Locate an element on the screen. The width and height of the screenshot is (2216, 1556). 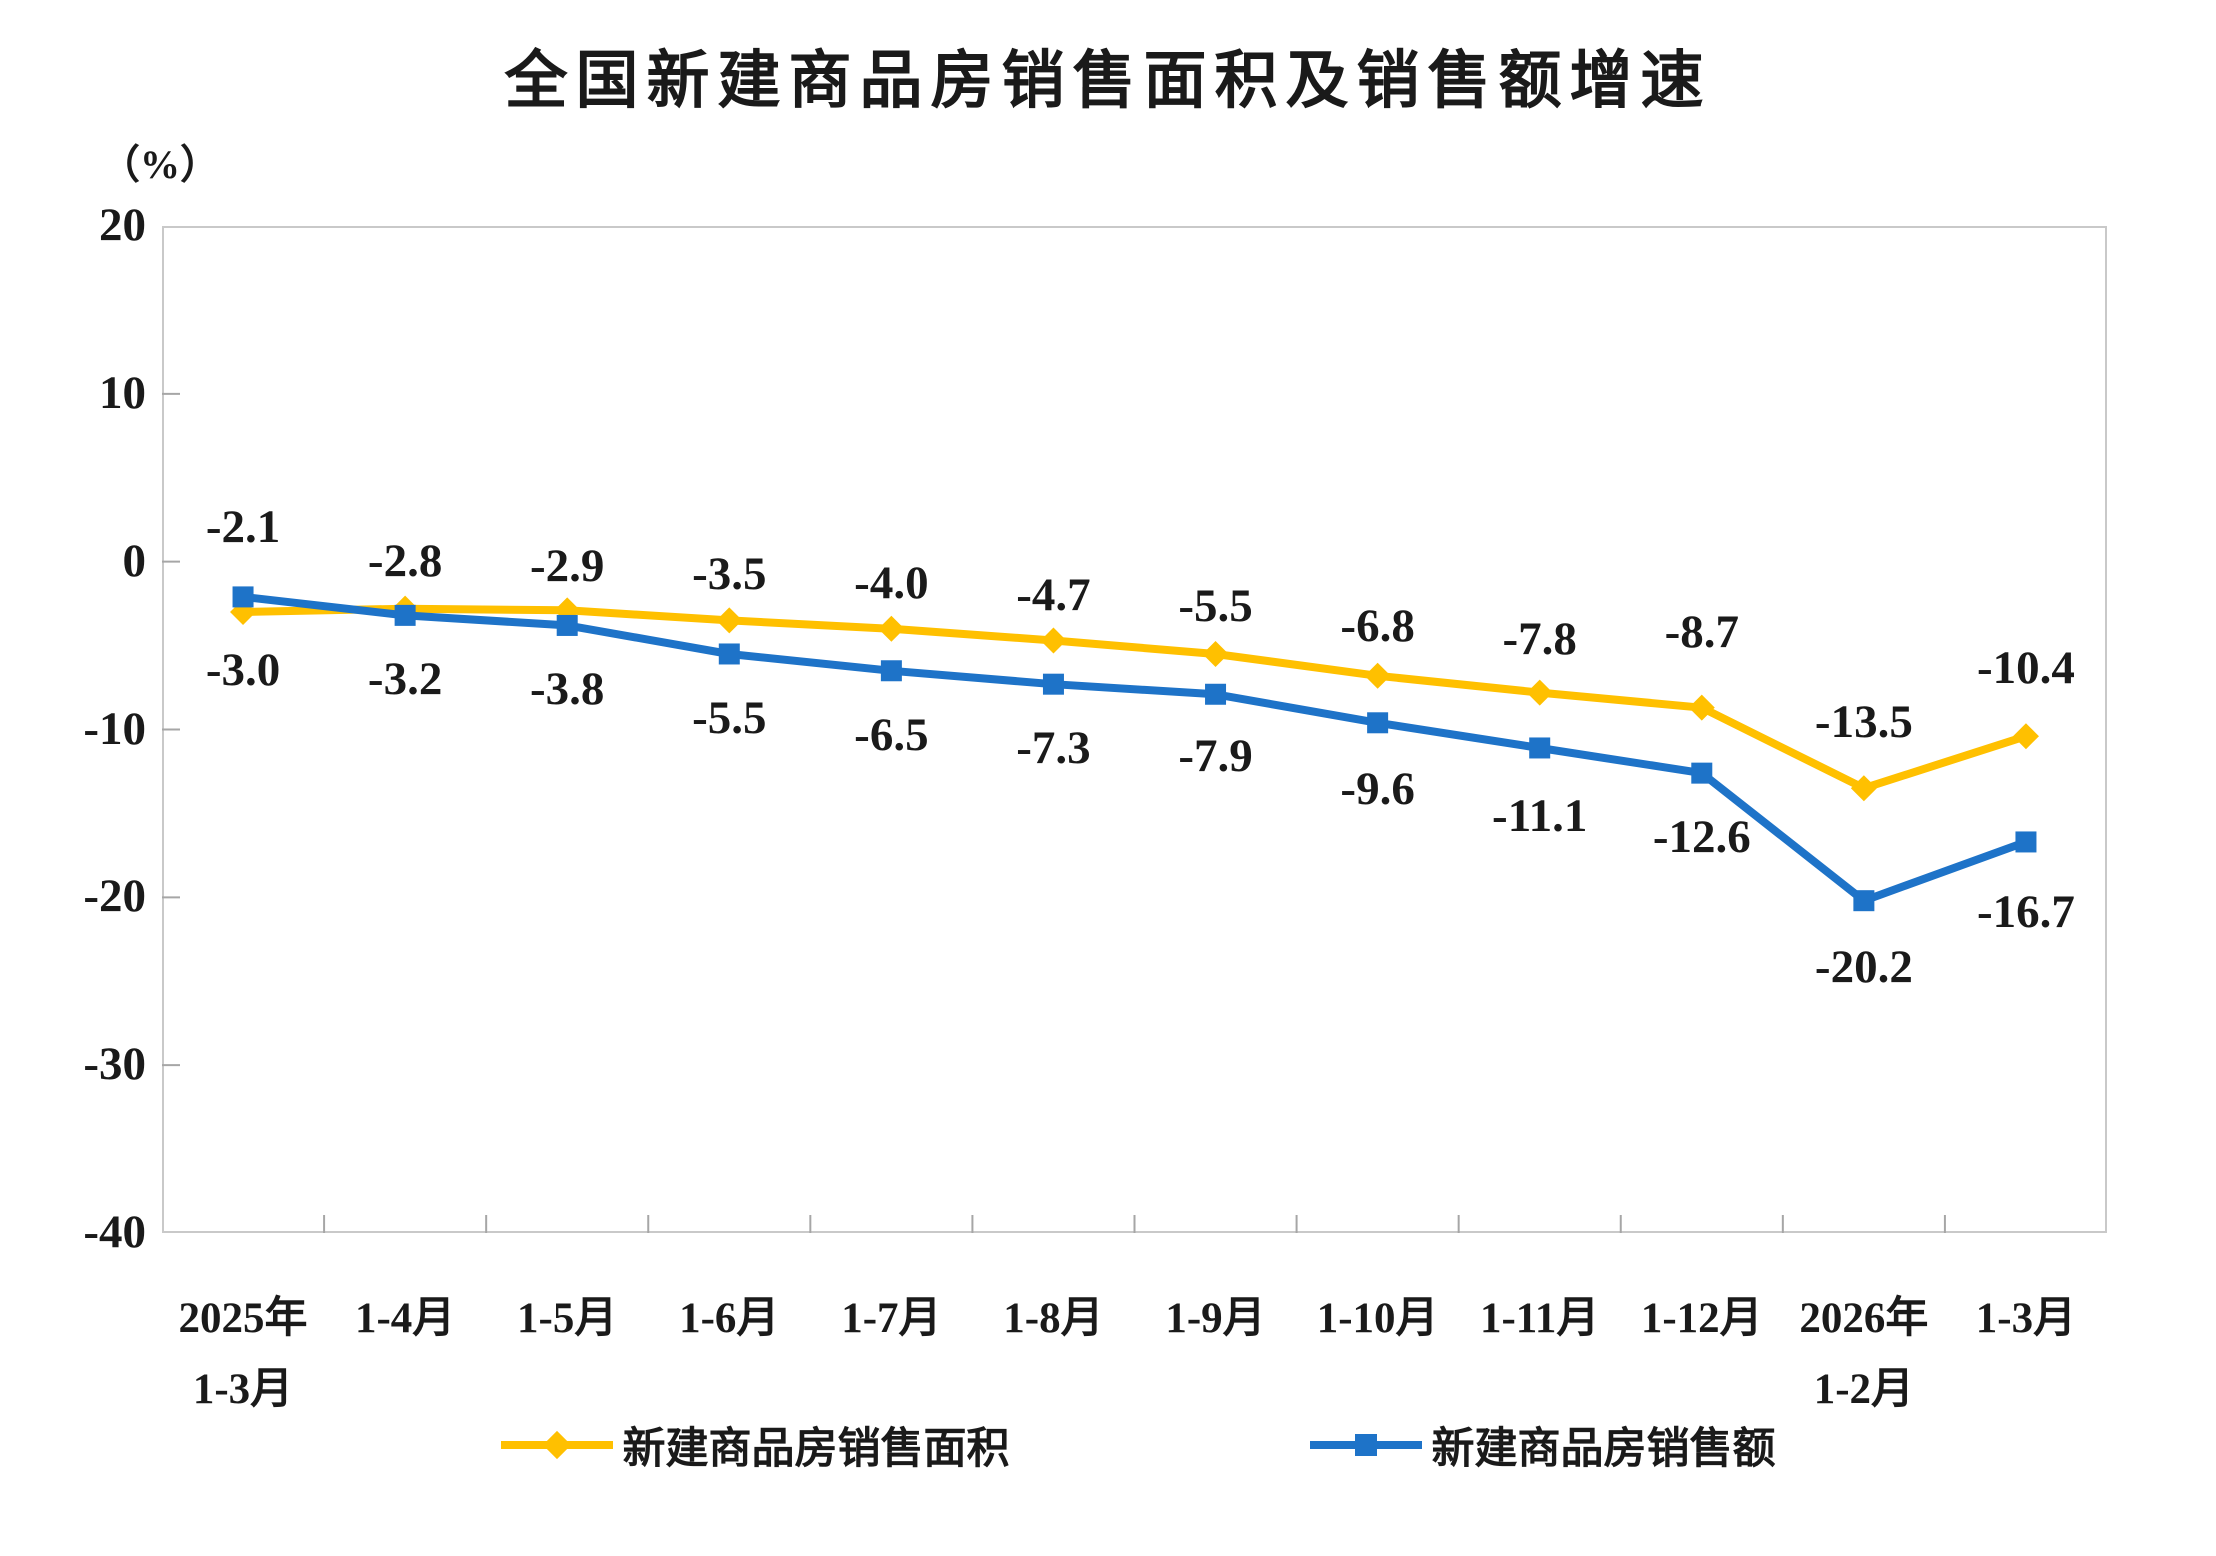
data-point-label: -7.9 is located at coordinates (1215, 756).